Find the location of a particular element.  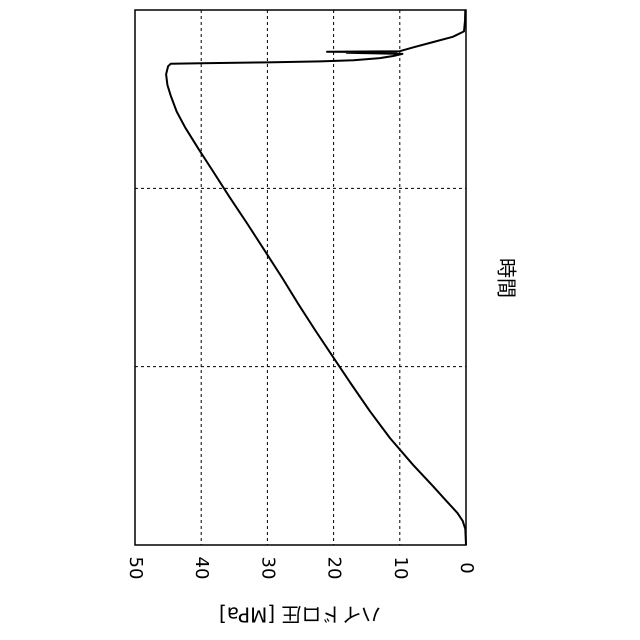

y-tick-label: 20 is located at coordinates (334, 568).